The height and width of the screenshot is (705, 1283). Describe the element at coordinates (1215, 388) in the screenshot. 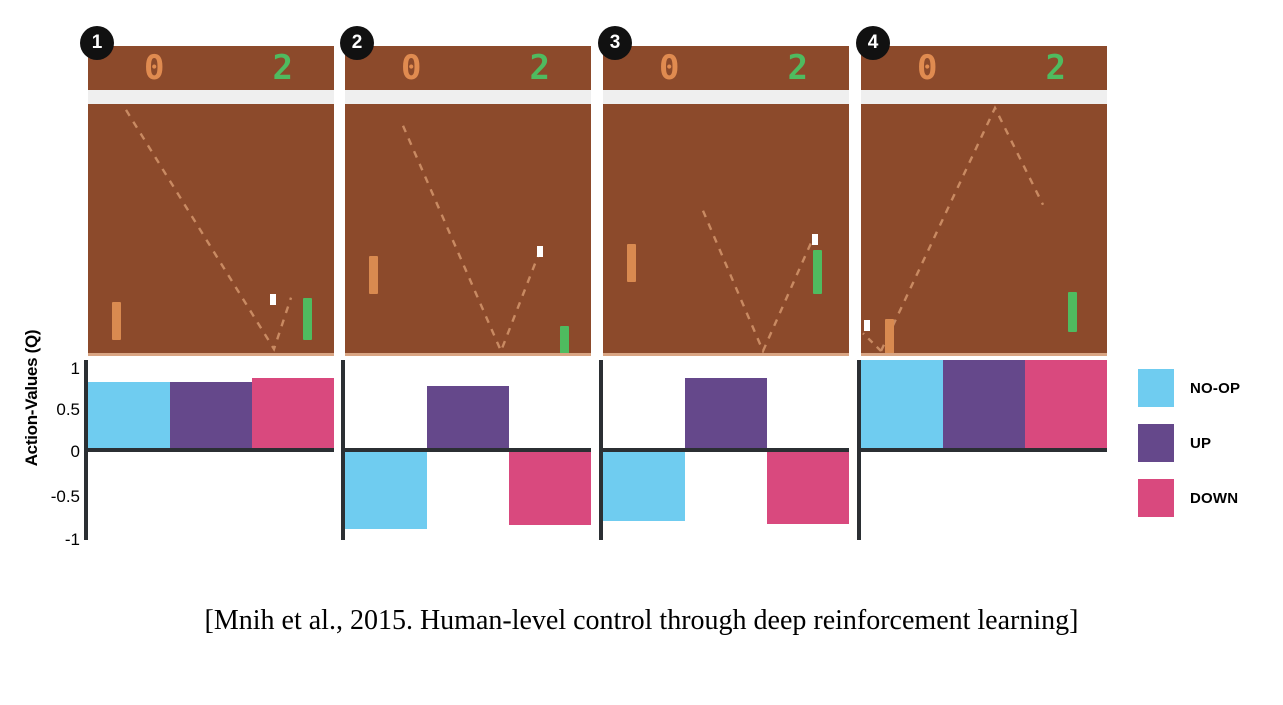

I see `legend-label: NO-OP` at that location.